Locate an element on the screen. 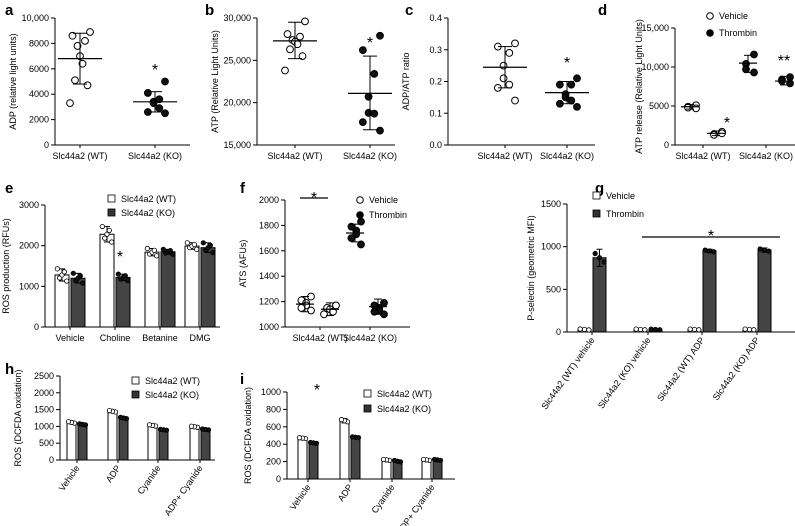 This screenshot has width=795, height=526. legend-label: Vehicle is located at coordinates (733, 16).